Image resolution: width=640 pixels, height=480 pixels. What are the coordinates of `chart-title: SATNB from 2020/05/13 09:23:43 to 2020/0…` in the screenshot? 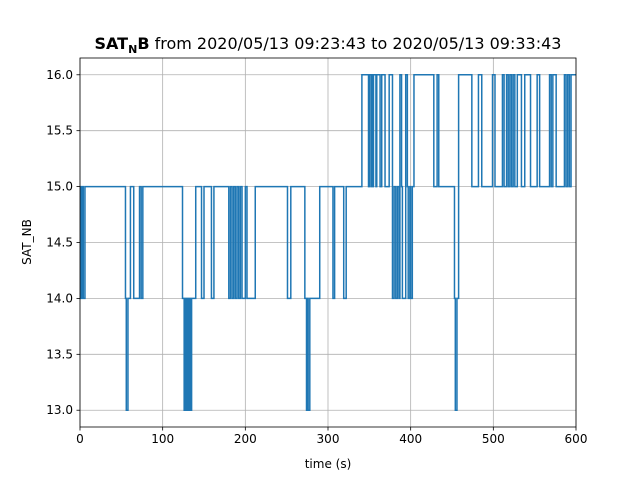 It's located at (328, 45).